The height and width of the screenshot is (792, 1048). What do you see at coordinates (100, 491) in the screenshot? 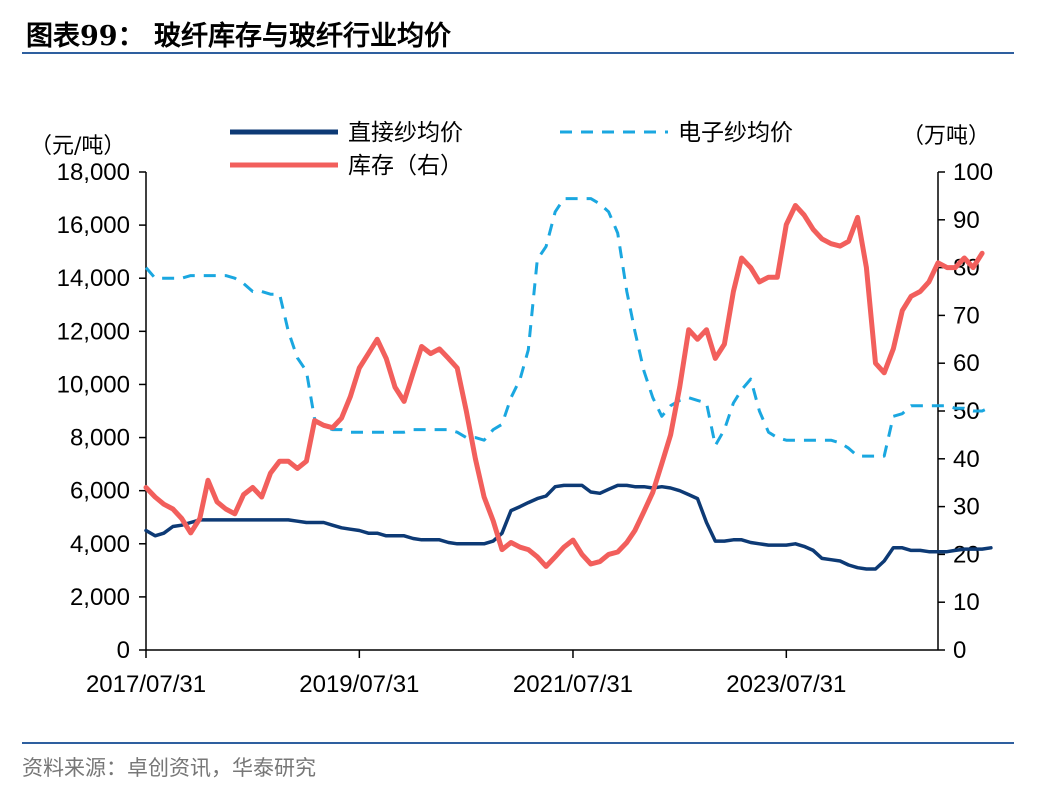
I see `left-tick-label: 6,000` at bounding box center [100, 491].